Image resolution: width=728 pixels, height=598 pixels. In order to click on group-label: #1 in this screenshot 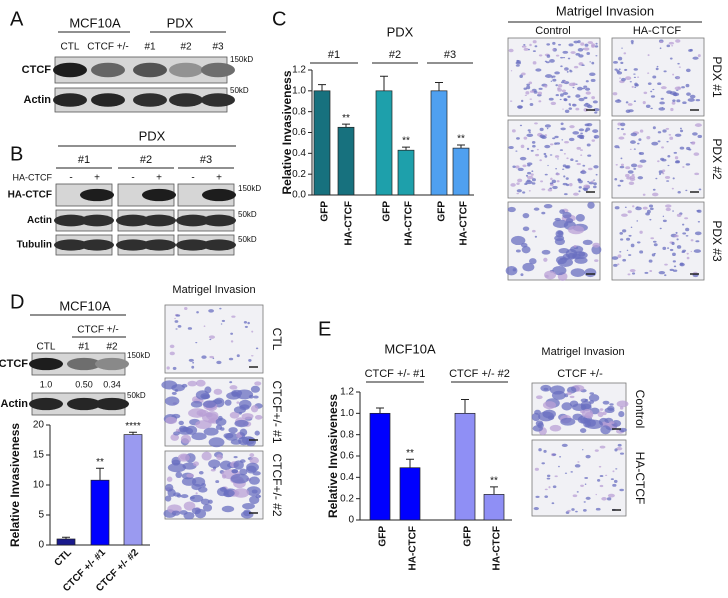, I will do `click(334, 55)`.